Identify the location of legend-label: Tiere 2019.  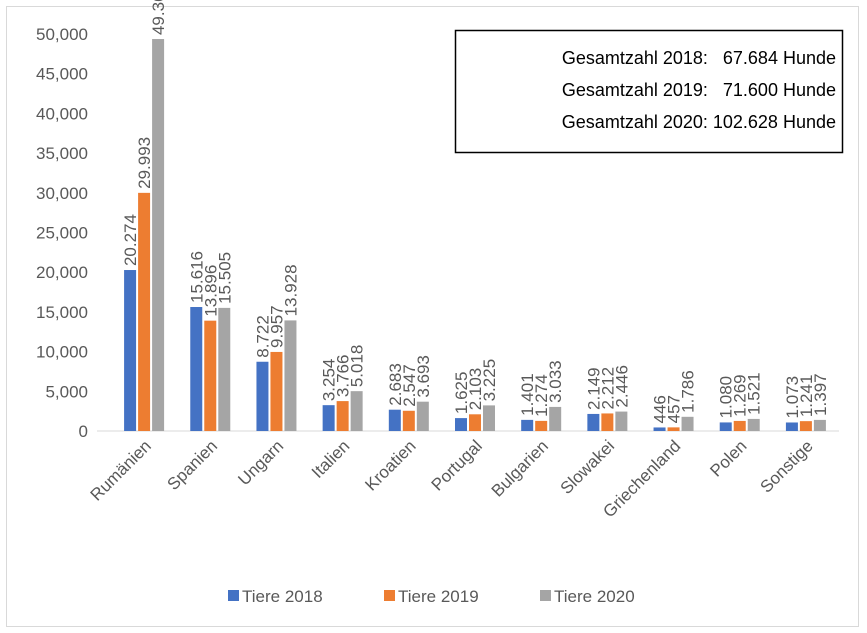
(438, 596).